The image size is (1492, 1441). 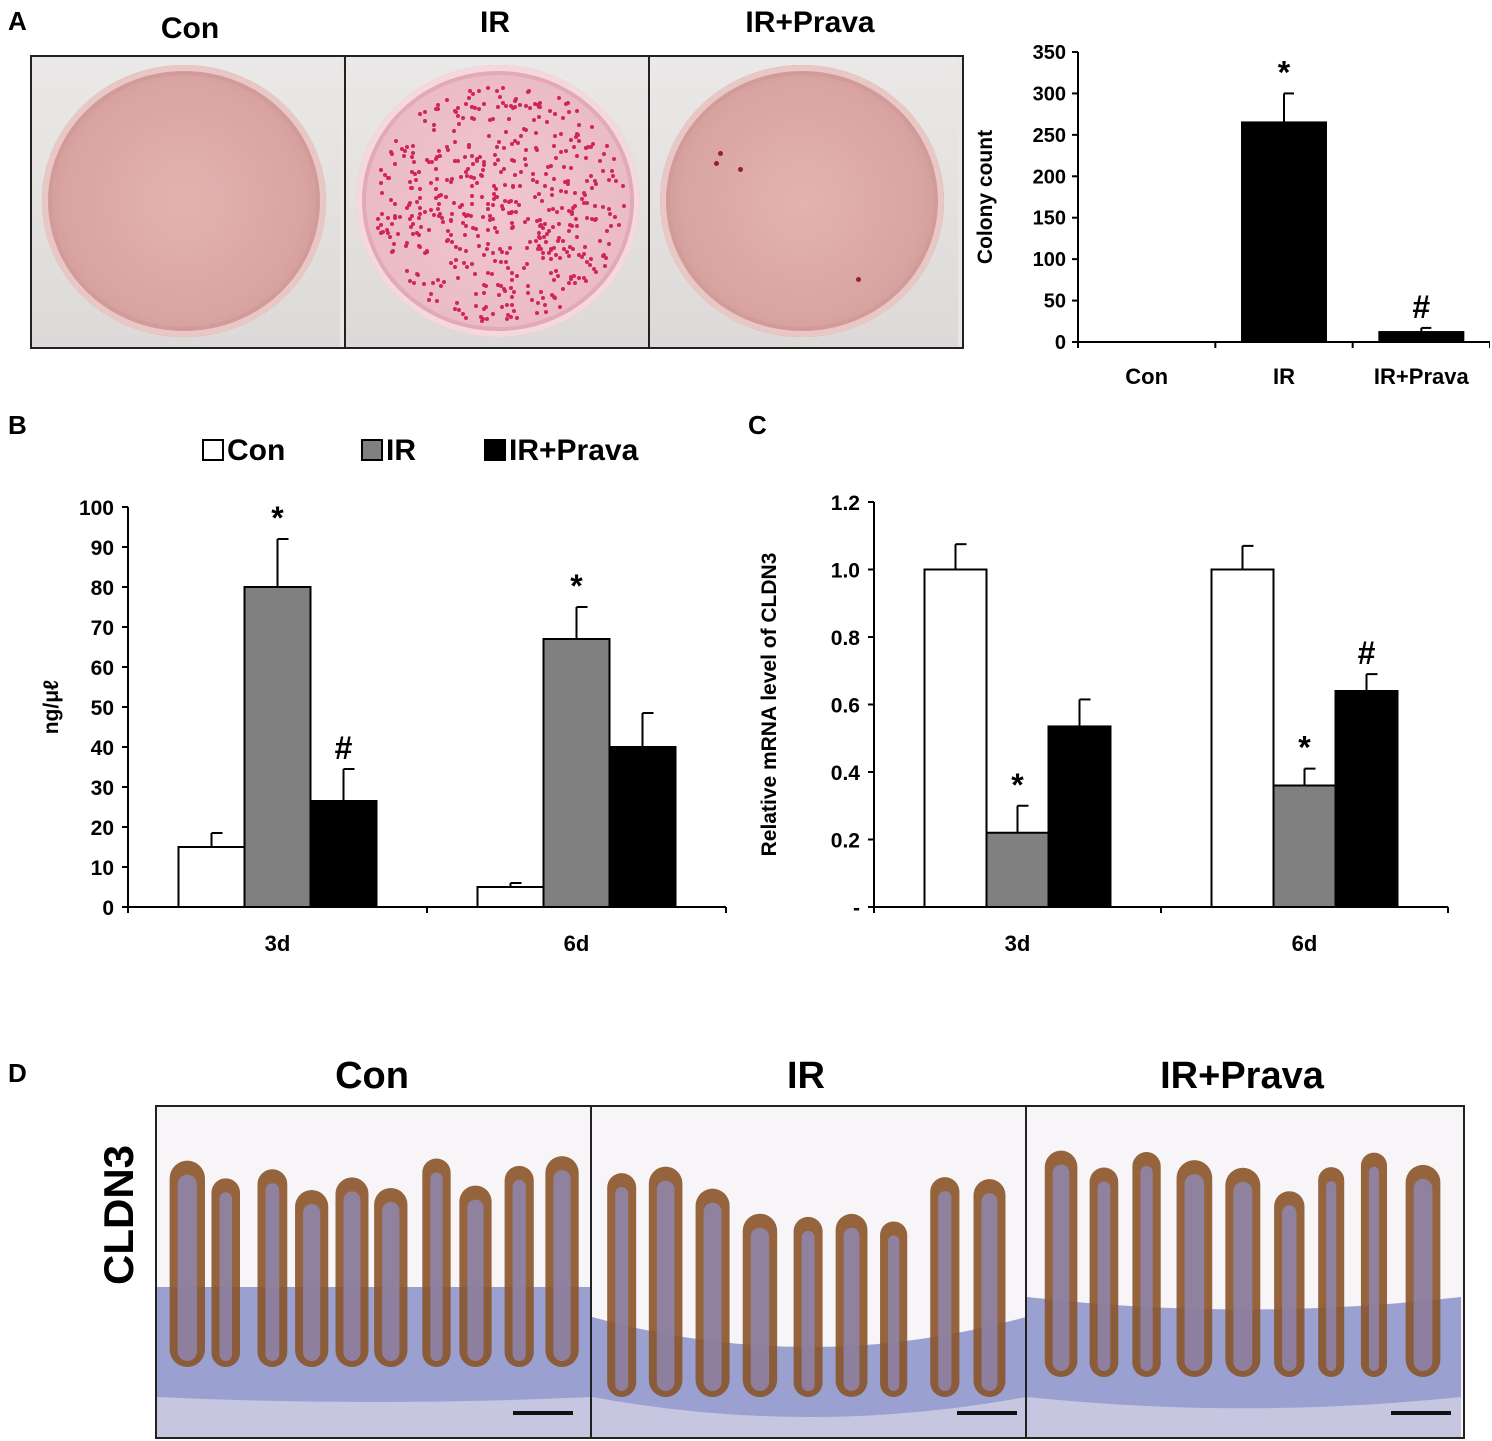 What do you see at coordinates (576, 586) in the screenshot?
I see `significance-mark: *` at bounding box center [576, 586].